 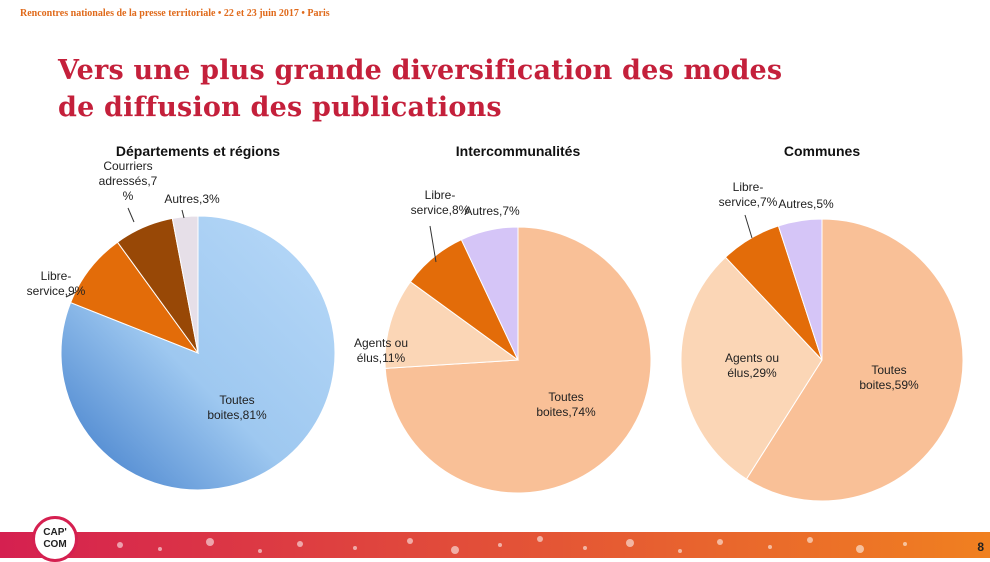 I want to click on pie-label-intercommunalites-libre-service: Libre-service,8%, so click(x=440, y=202).